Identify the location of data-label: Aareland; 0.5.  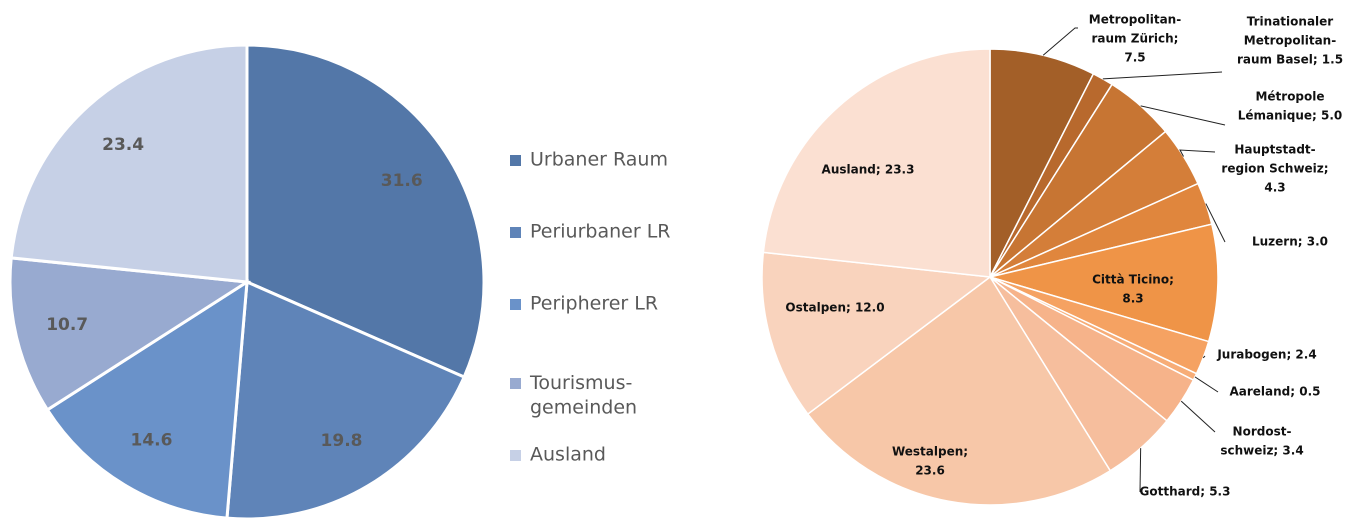
(1274, 392).